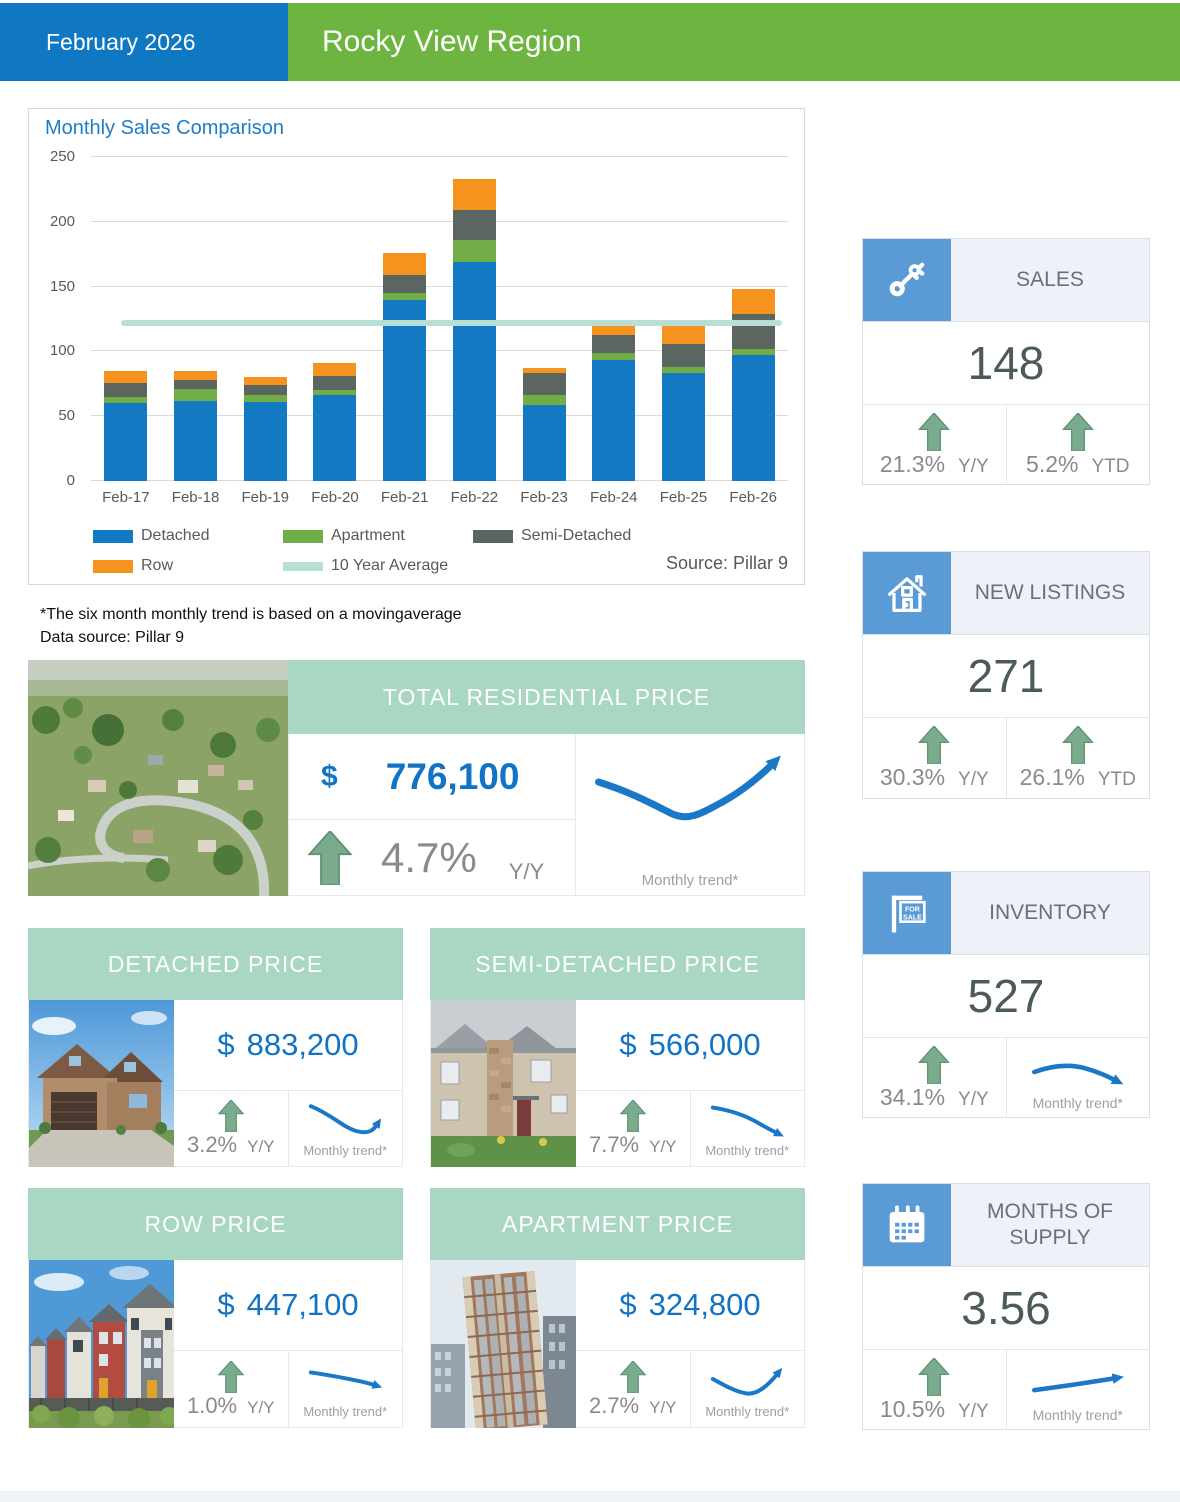  What do you see at coordinates (912, 1097) in the screenshot?
I see `pct-value: 34.1%` at bounding box center [912, 1097].